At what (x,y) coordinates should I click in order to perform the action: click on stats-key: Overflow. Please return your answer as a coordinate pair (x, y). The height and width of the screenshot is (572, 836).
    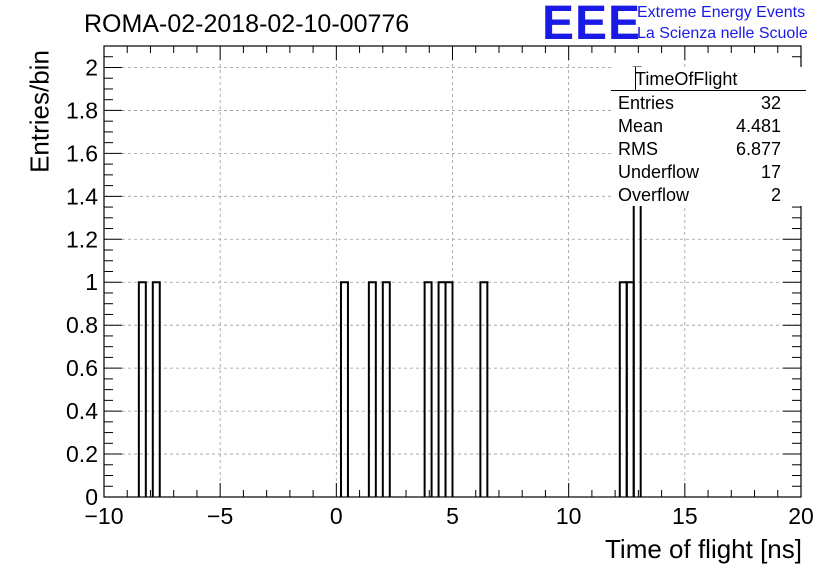
    Looking at the image, I should click on (654, 195).